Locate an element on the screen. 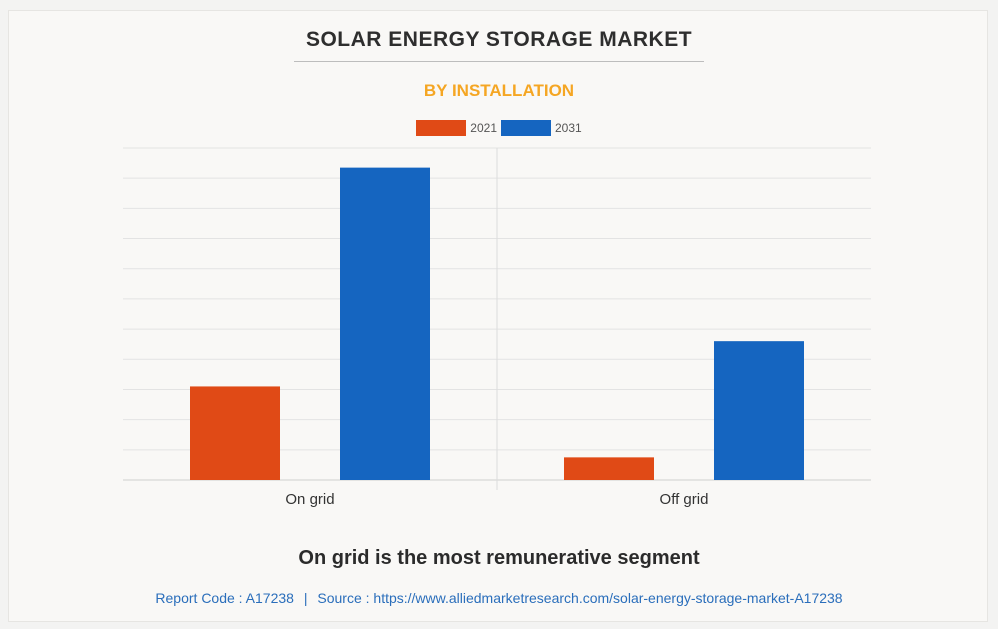 This screenshot has width=998, height=629. bar-2021-on-grid is located at coordinates (235, 433).